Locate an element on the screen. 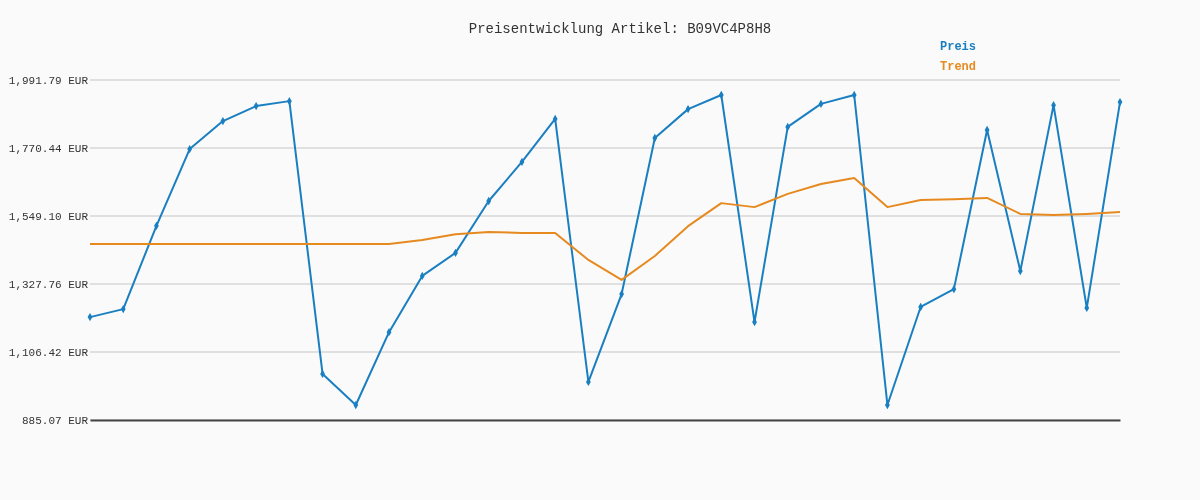  y-tick-label: 1,106.42 EUR is located at coordinates (48, 353).